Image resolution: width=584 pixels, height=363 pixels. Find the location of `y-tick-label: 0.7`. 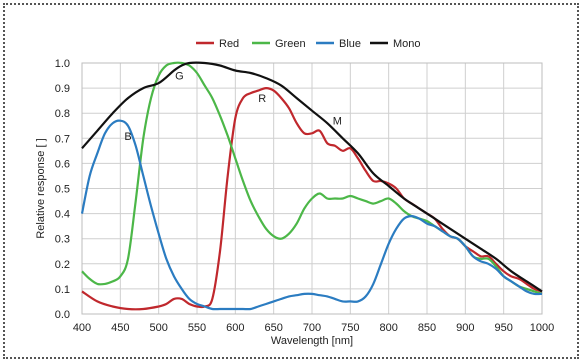

y-tick-label: 0.7 is located at coordinates (62, 139).